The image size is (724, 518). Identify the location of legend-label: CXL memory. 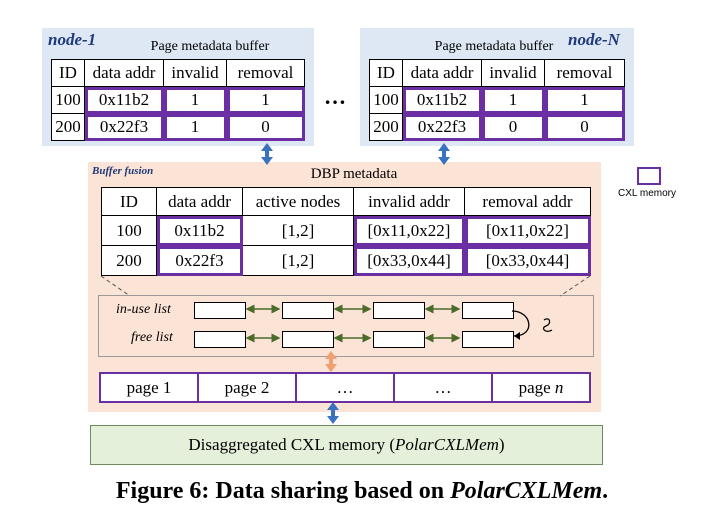
(647, 193).